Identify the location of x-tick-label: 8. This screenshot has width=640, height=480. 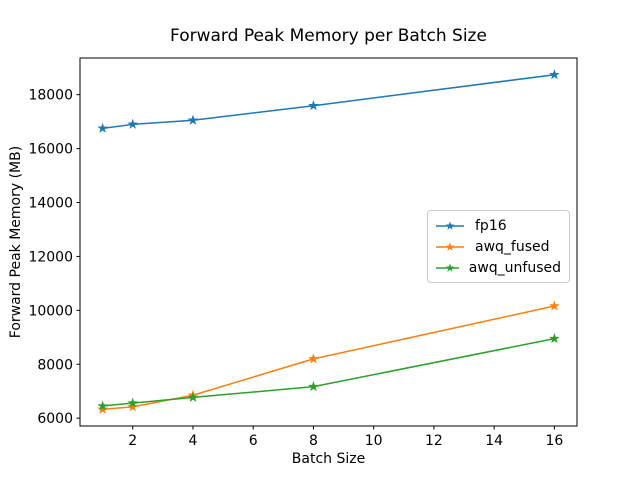
(313, 441).